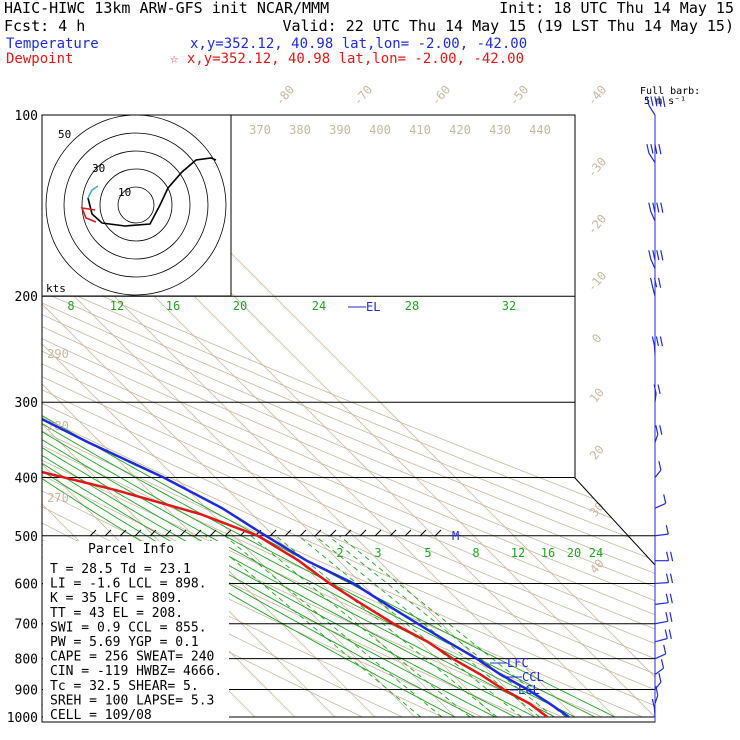 The image size is (740, 740). Describe the element at coordinates (412, 306) in the screenshot. I see `mixing-ratio-label: 28` at that location.